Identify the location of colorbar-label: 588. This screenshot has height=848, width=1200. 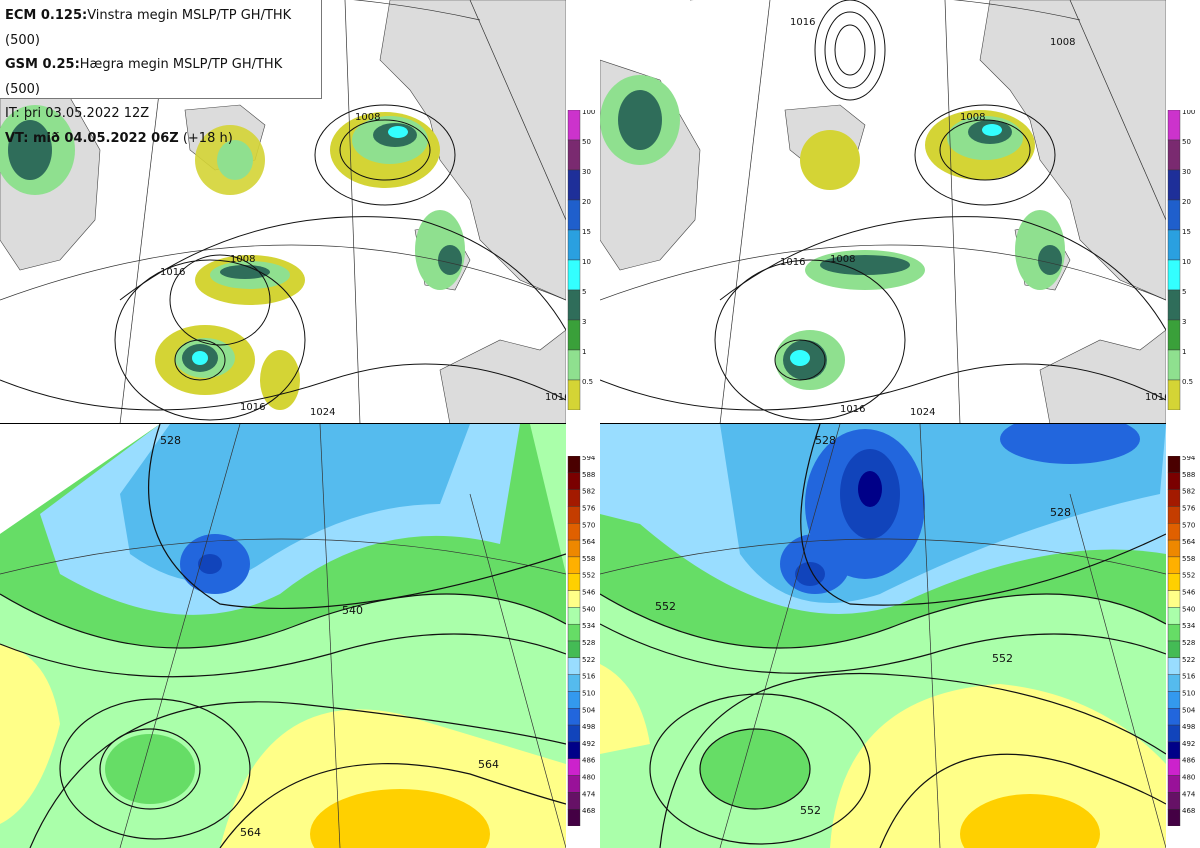
(588, 475).